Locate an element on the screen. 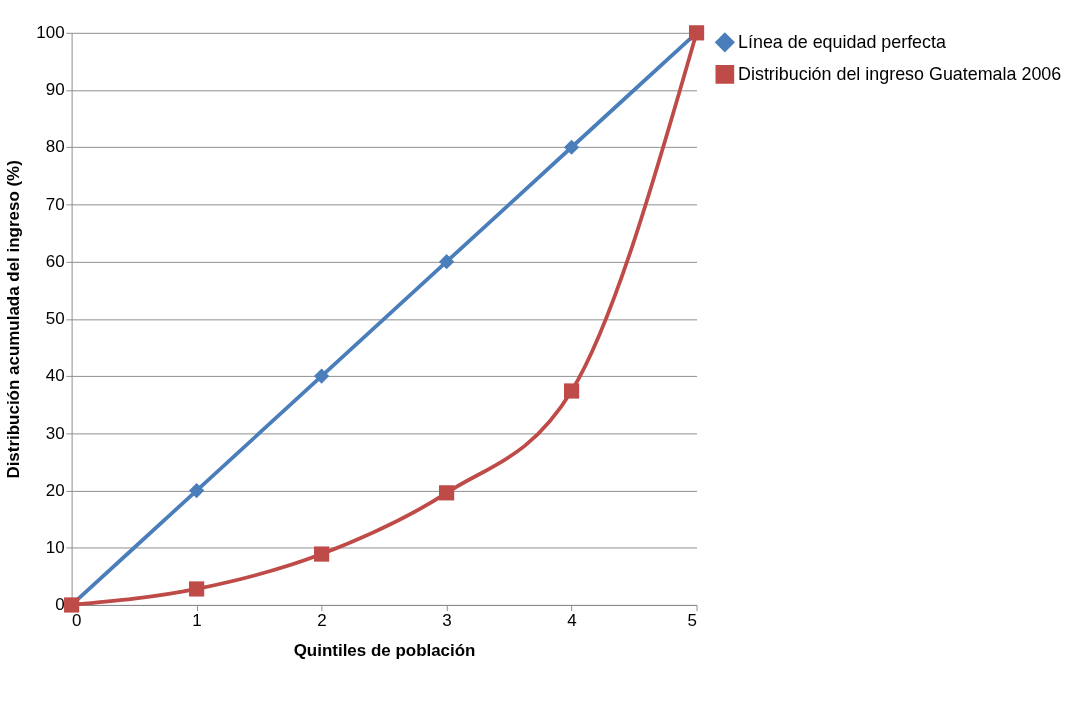 This screenshot has width=1067, height=719. y-tick-label: 70 is located at coordinates (55, 204).